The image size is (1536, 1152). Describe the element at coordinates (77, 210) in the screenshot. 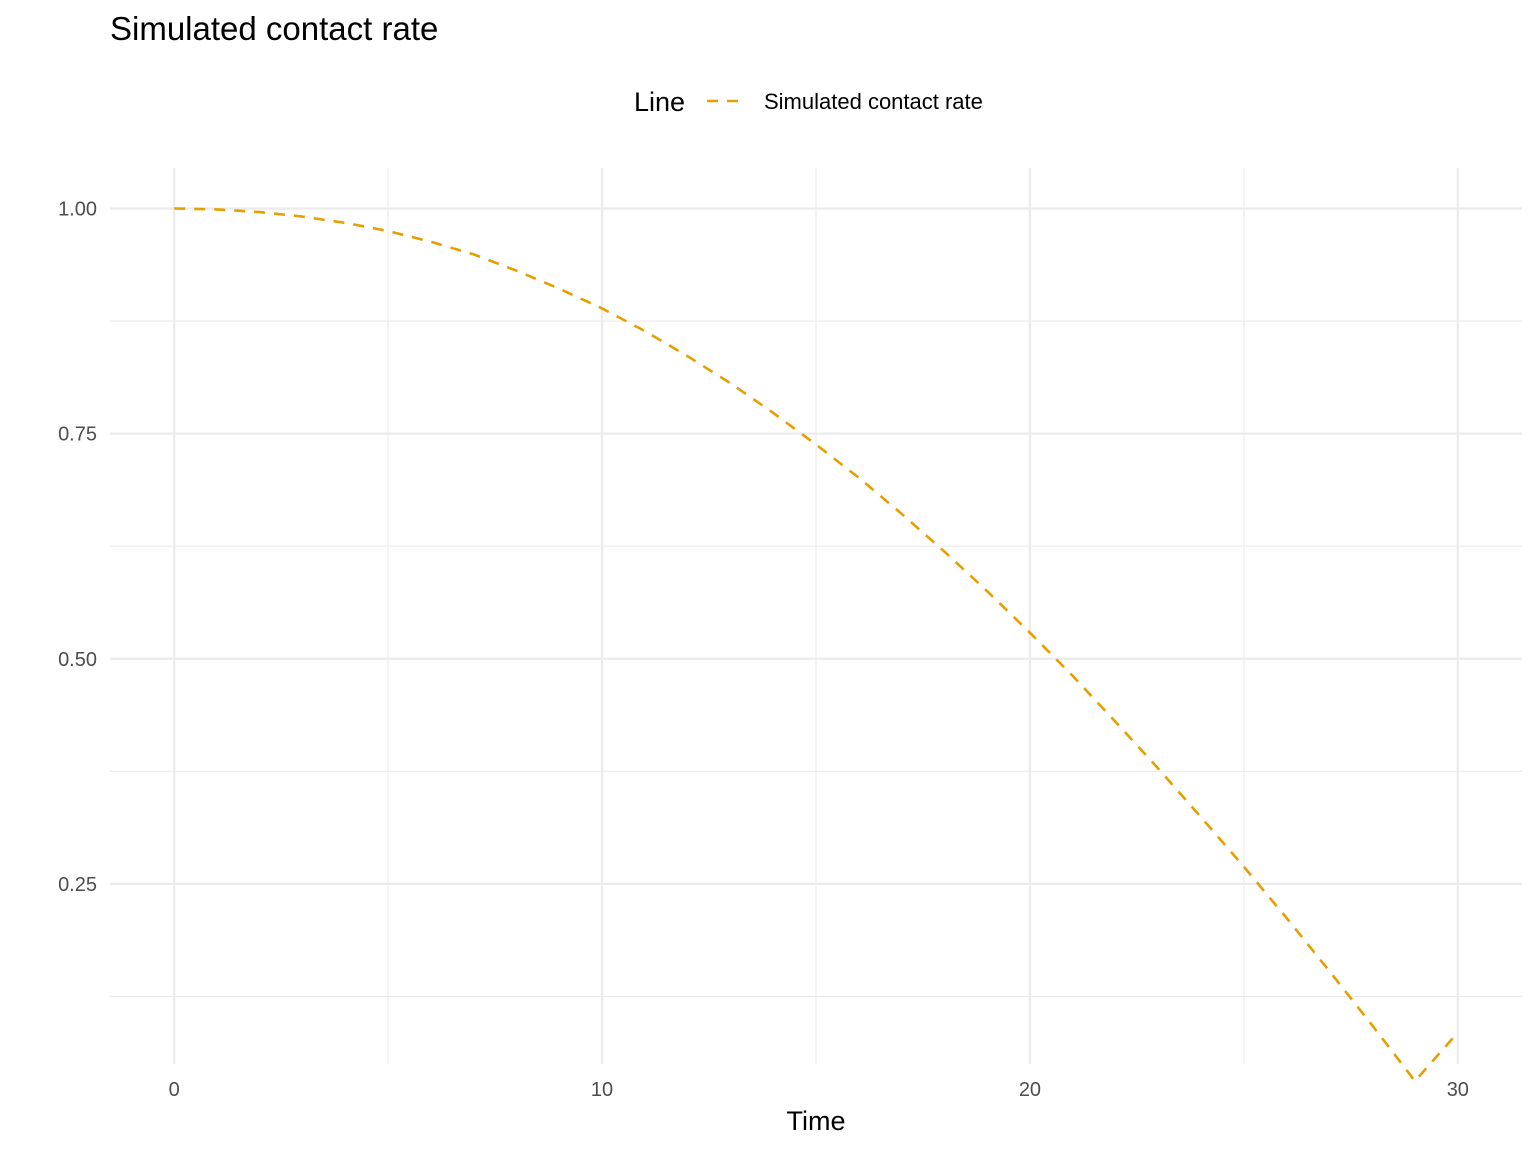

I see `y-tick-label: 1.00` at that location.